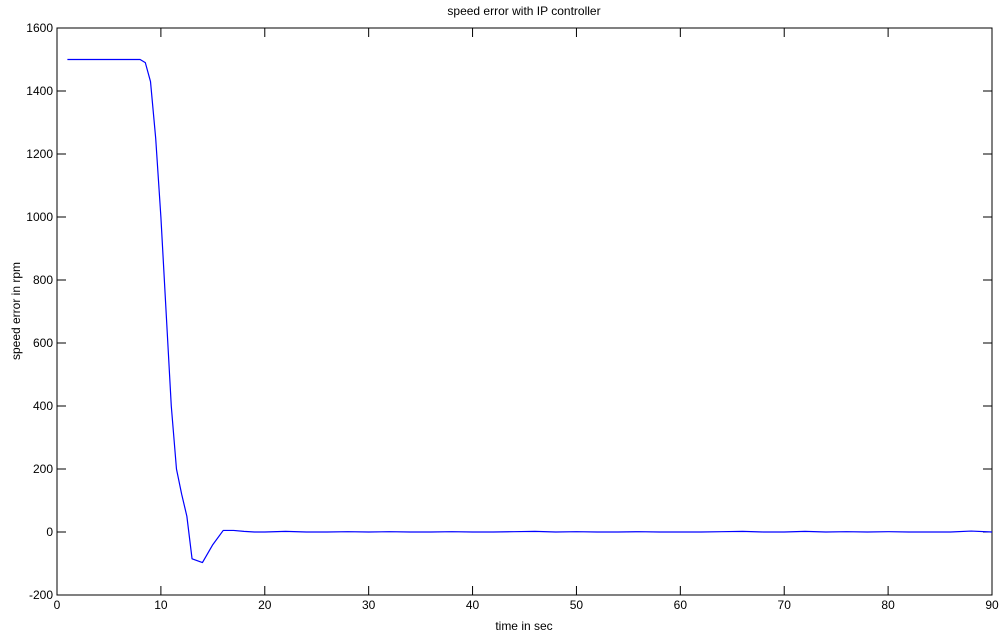 The height and width of the screenshot is (636, 1003). What do you see at coordinates (41, 595) in the screenshot?
I see `y-tick-label: -200` at bounding box center [41, 595].